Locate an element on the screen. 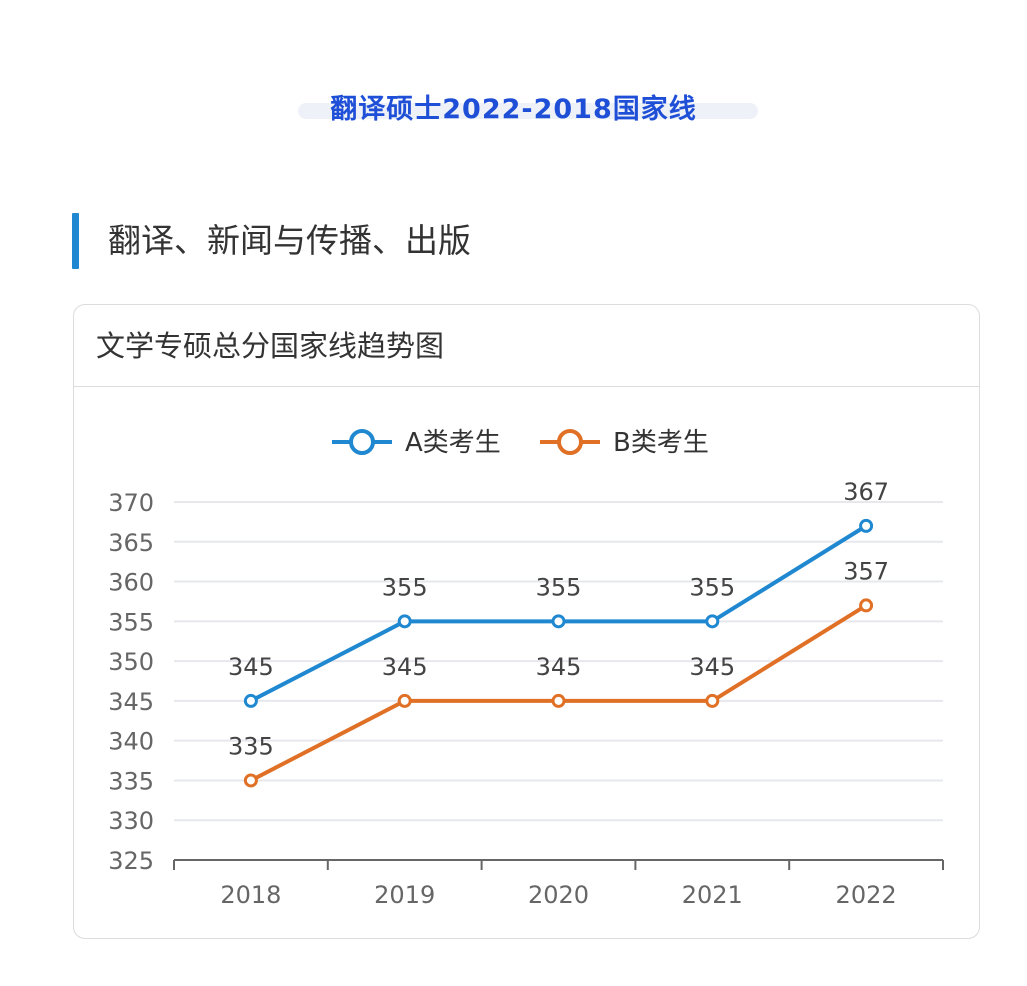  y-tick-label: 340 is located at coordinates (131, 742).